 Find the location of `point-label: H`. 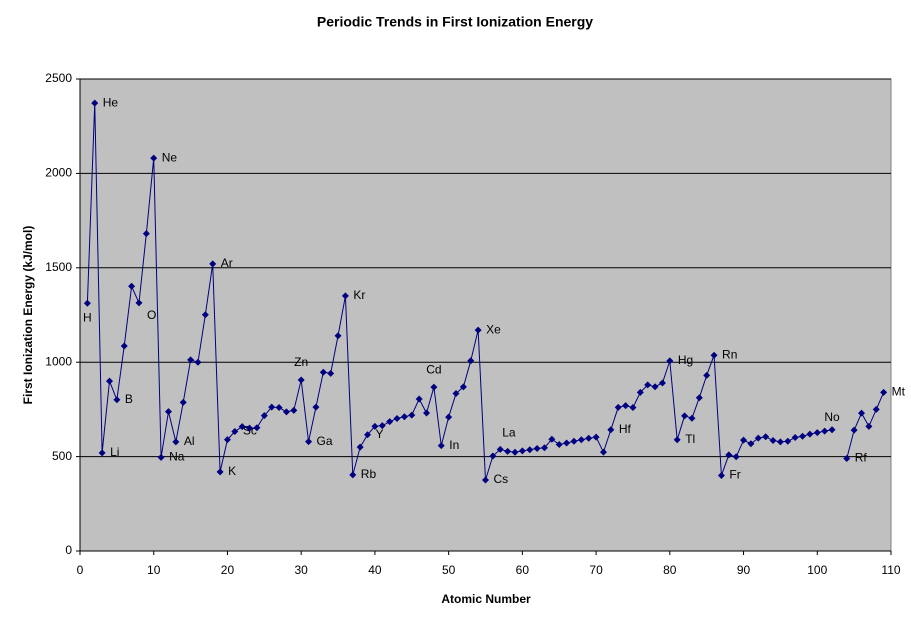

point-label: H is located at coordinates (87, 317).